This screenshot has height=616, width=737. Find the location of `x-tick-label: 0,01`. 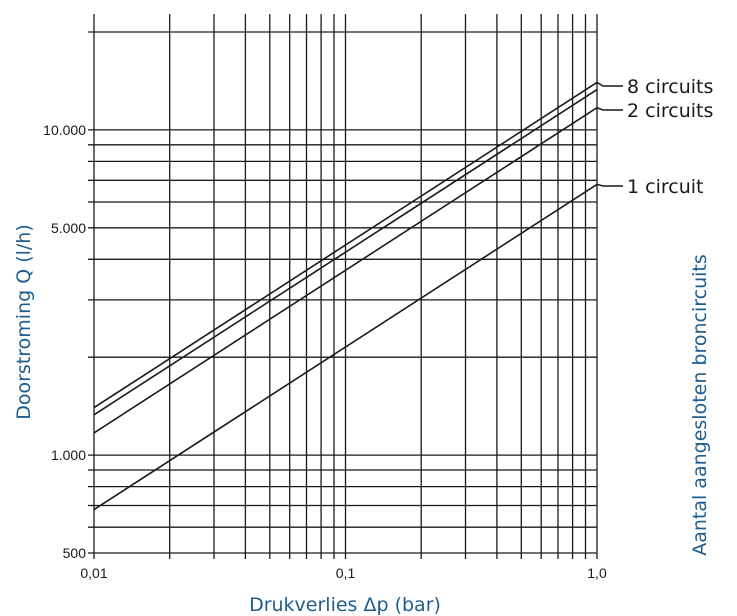

x-tick-label: 0,01 is located at coordinates (93, 573).